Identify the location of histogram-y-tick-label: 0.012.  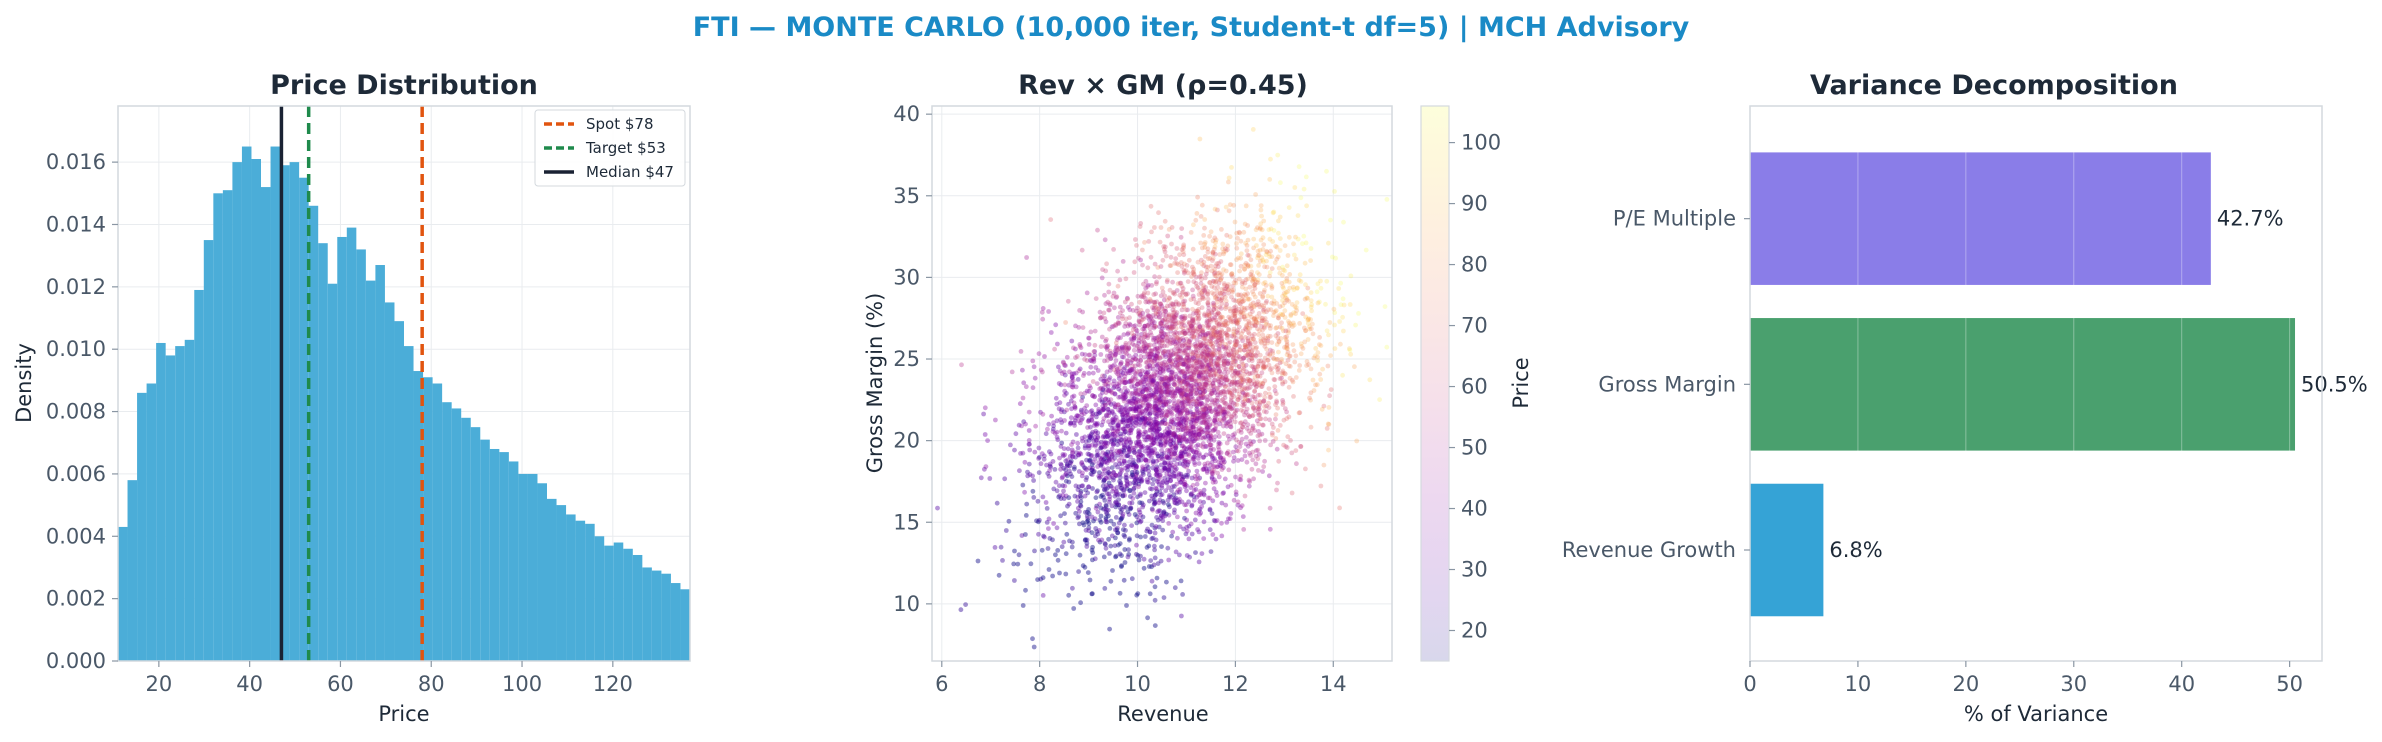
(76, 287).